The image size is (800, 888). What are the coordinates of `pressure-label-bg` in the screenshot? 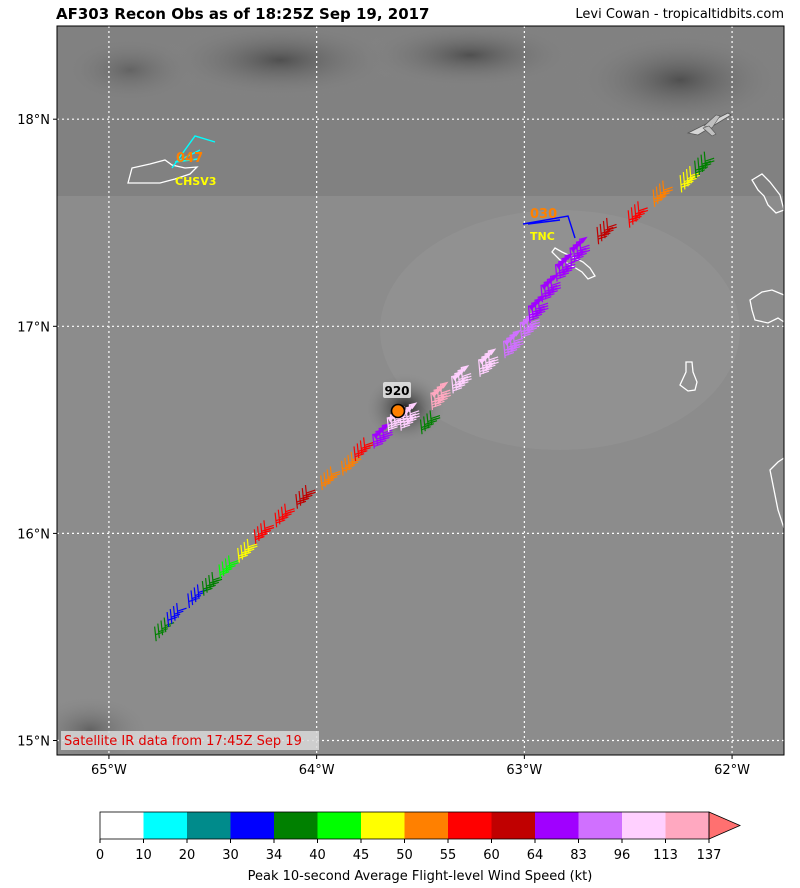 It's located at (397, 390).